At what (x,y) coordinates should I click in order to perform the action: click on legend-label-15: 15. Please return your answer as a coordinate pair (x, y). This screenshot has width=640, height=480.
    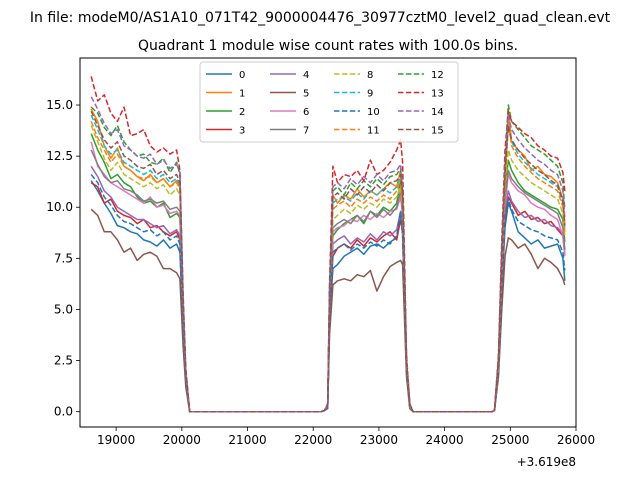
    Looking at the image, I should click on (437, 131).